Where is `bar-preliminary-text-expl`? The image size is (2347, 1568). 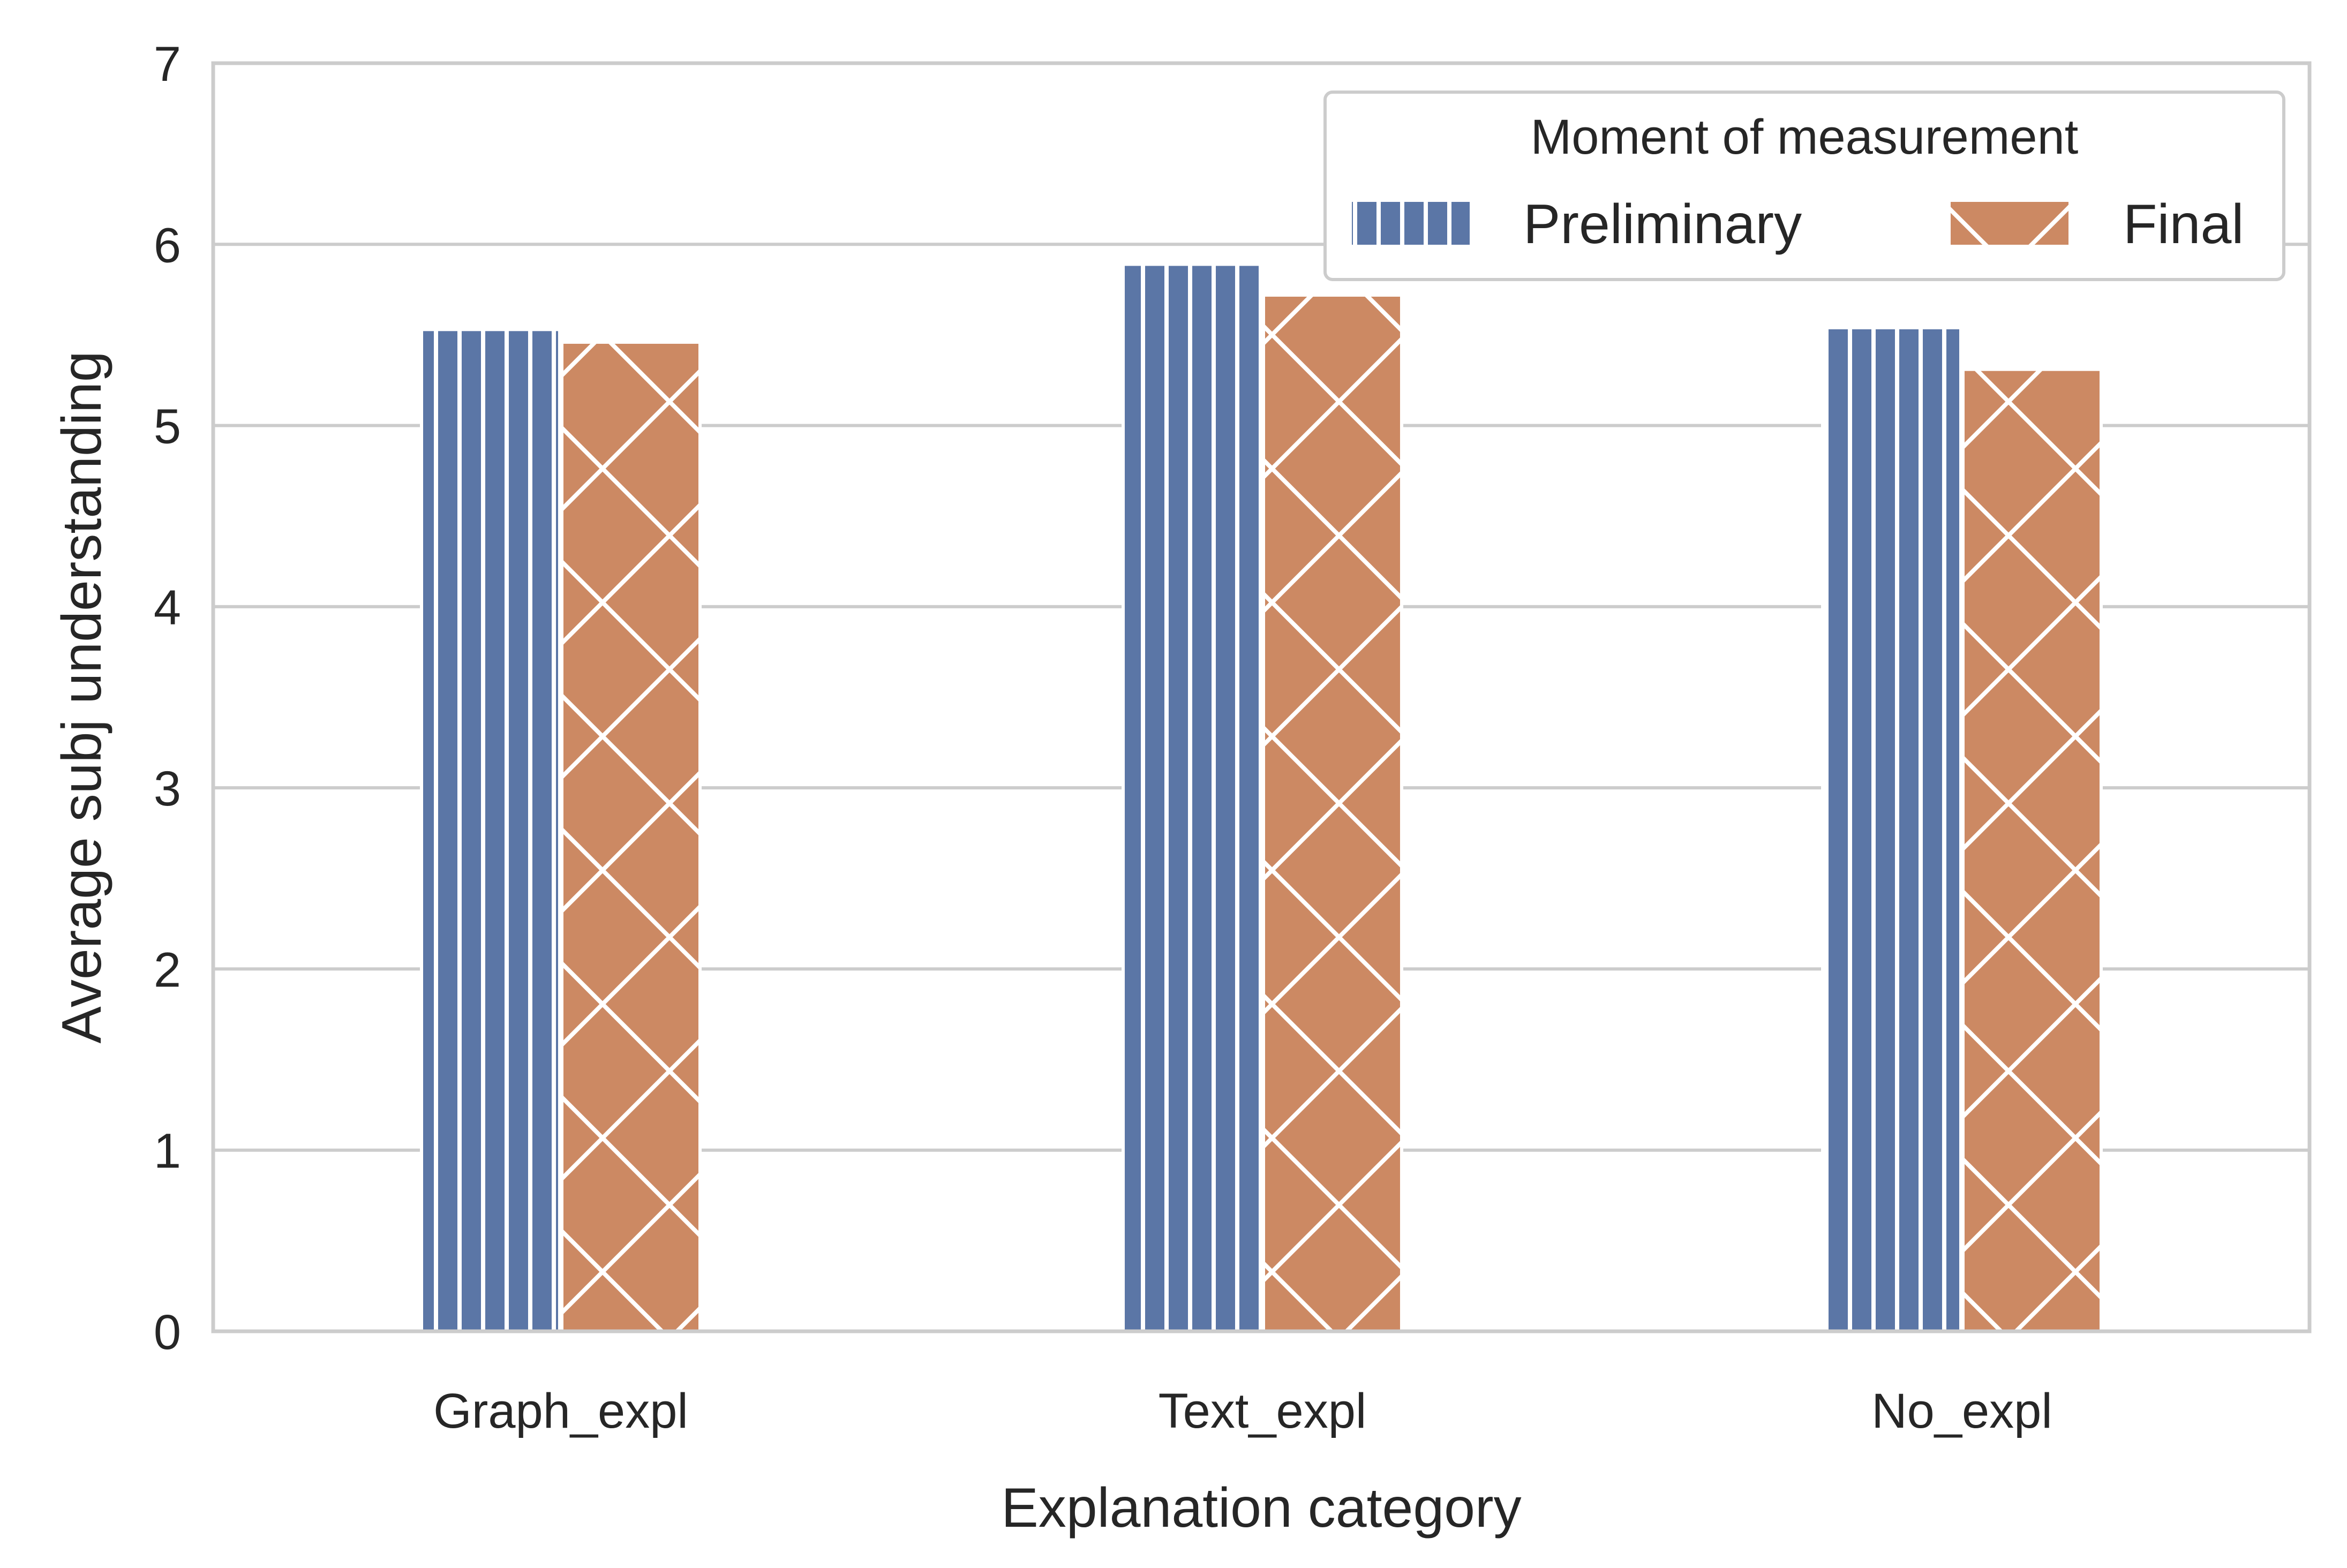 bar-preliminary-text-expl is located at coordinates (1193, 798).